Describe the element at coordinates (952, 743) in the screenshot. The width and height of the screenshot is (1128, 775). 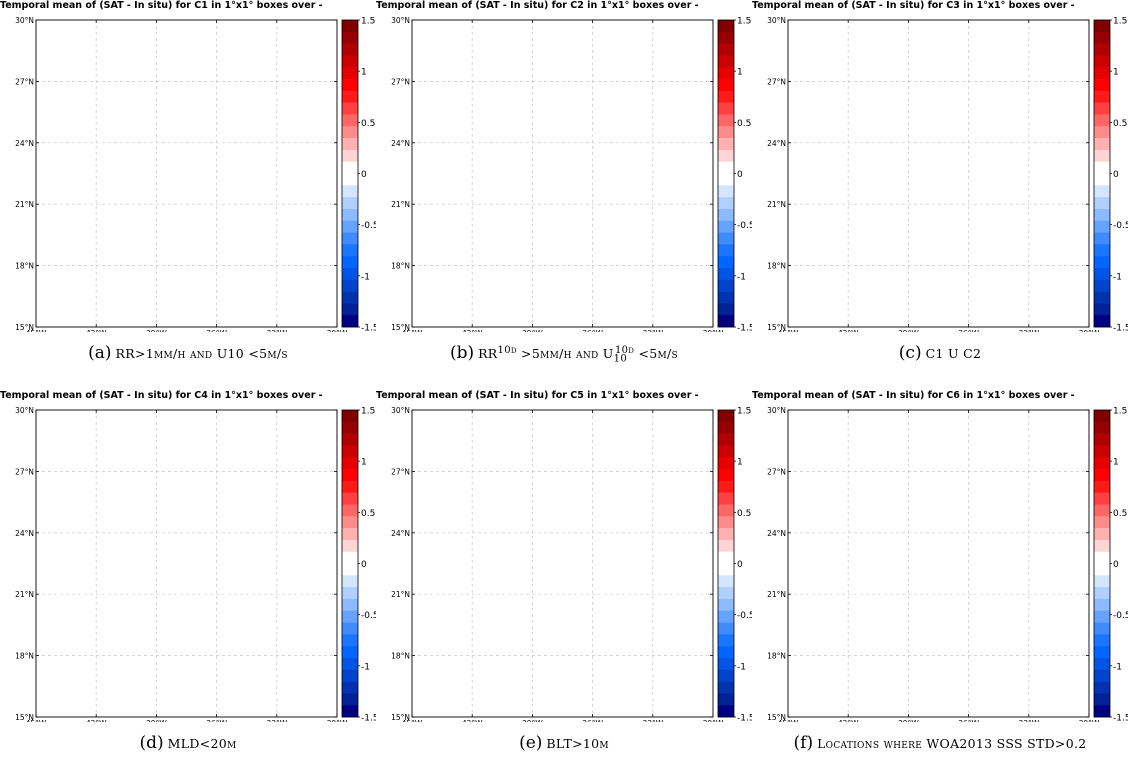
I see `caption-text: Locations where WOA2013 SSS STD>0.2` at that location.